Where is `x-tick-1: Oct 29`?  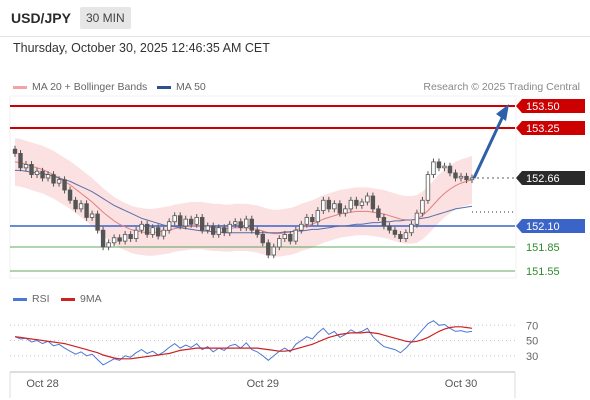 x-tick-1: Oct 29 is located at coordinates (263, 384).